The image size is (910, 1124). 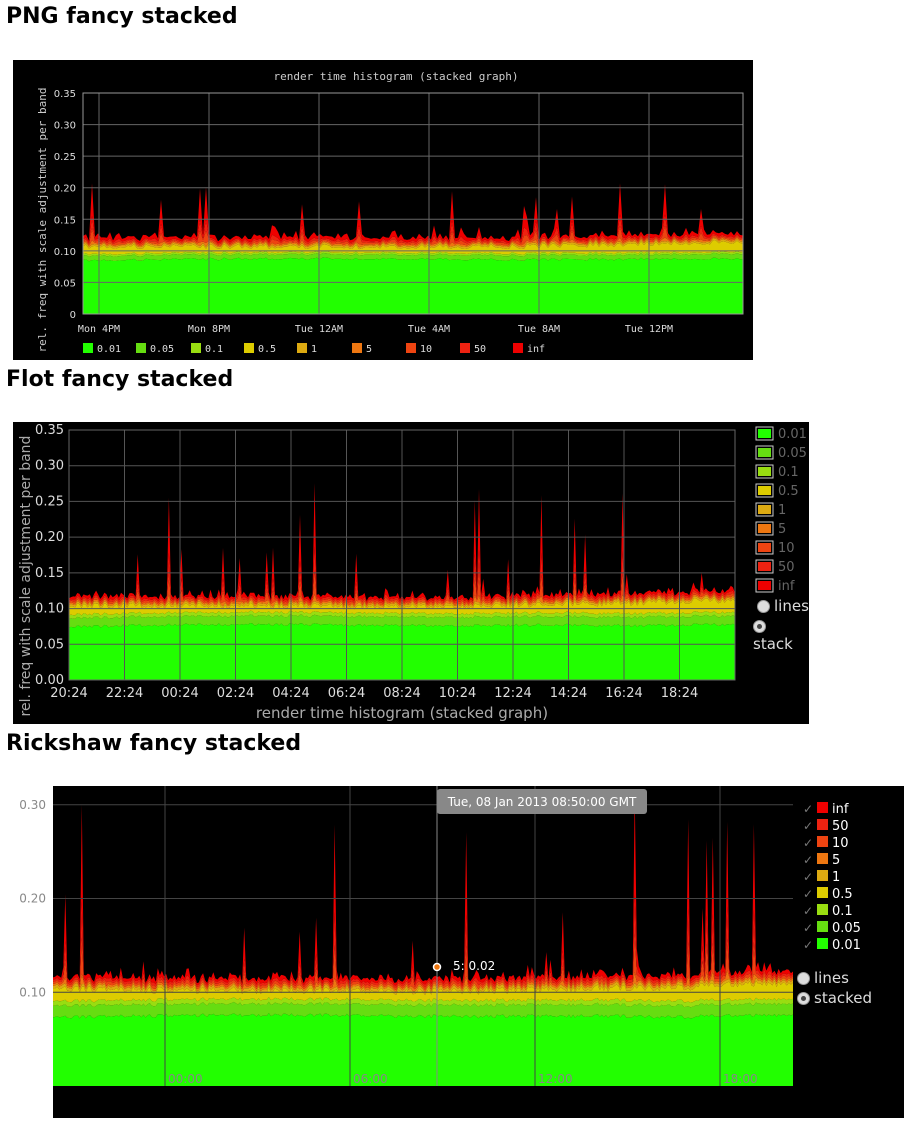 What do you see at coordinates (154, 743) in the screenshot?
I see `rickshaw-section-title: Rickshaw fancy stacked` at bounding box center [154, 743].